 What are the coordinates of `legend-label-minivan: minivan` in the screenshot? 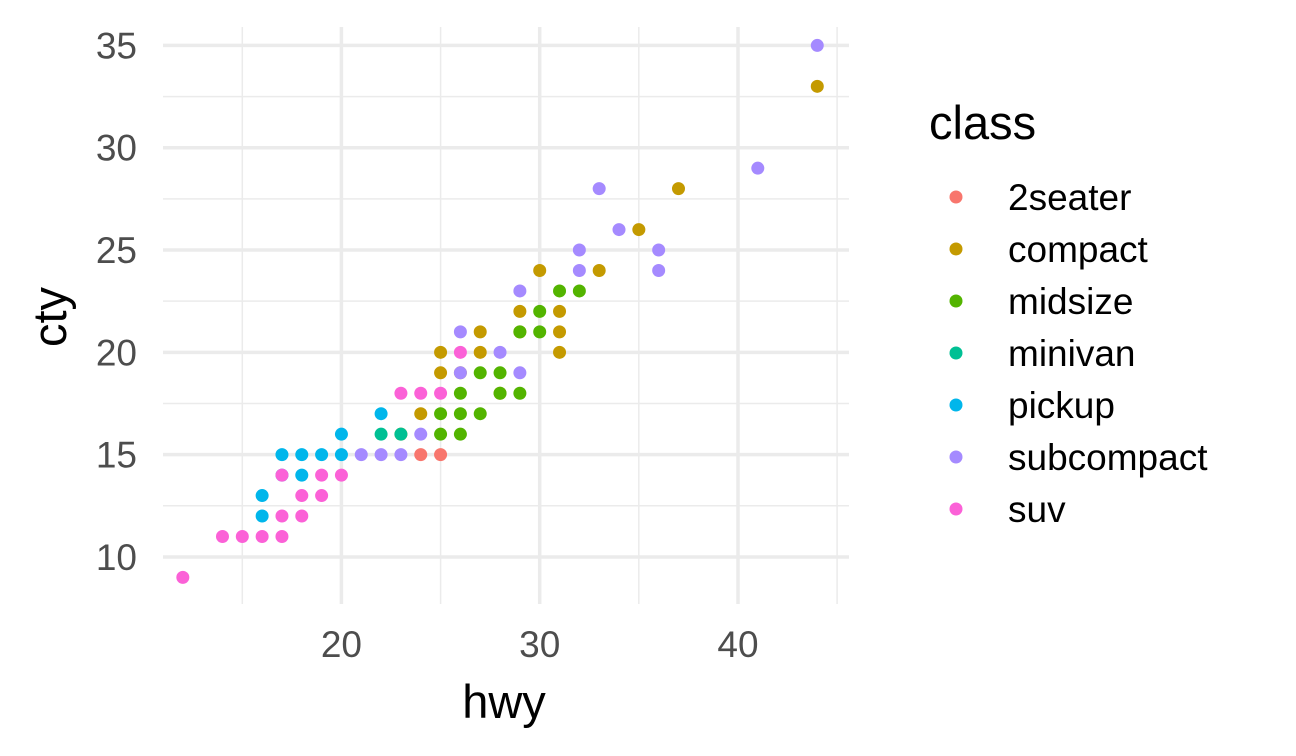 It's located at (1072, 353).